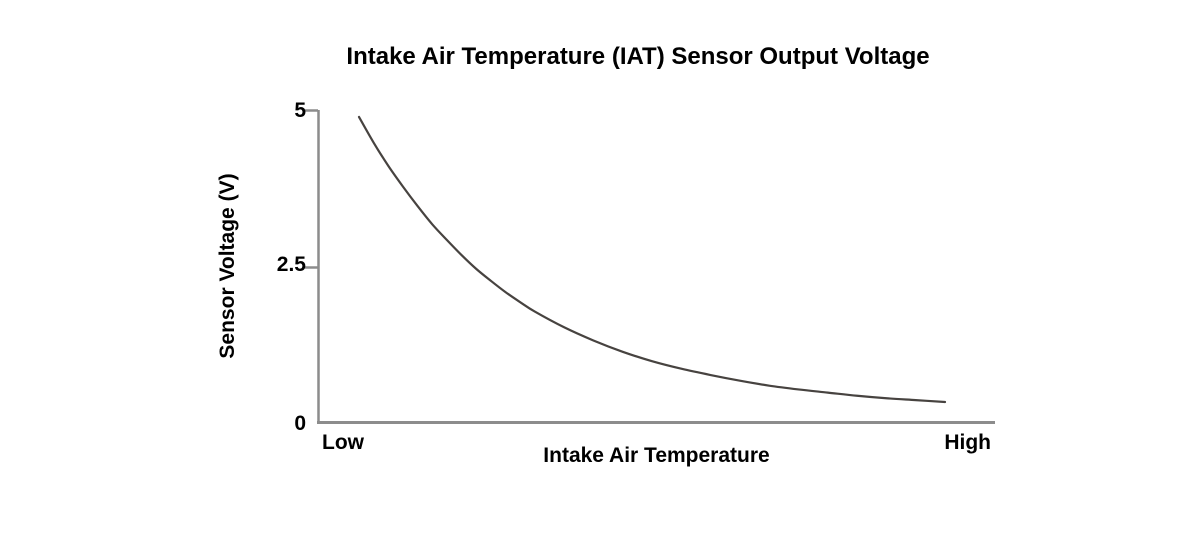  Describe the element at coordinates (656, 455) in the screenshot. I see `x-axis-label: Intake Air Temperature` at that location.